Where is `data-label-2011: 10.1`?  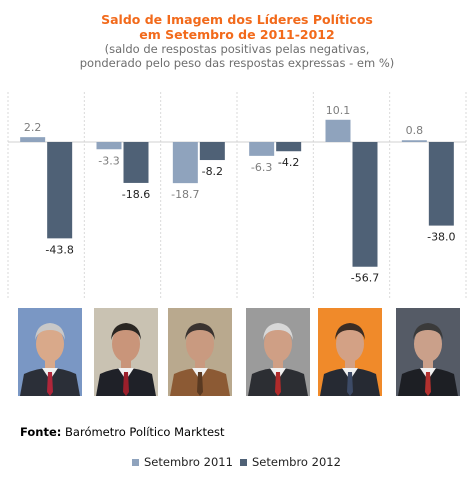 data-label-2011: 10.1 is located at coordinates (338, 110).